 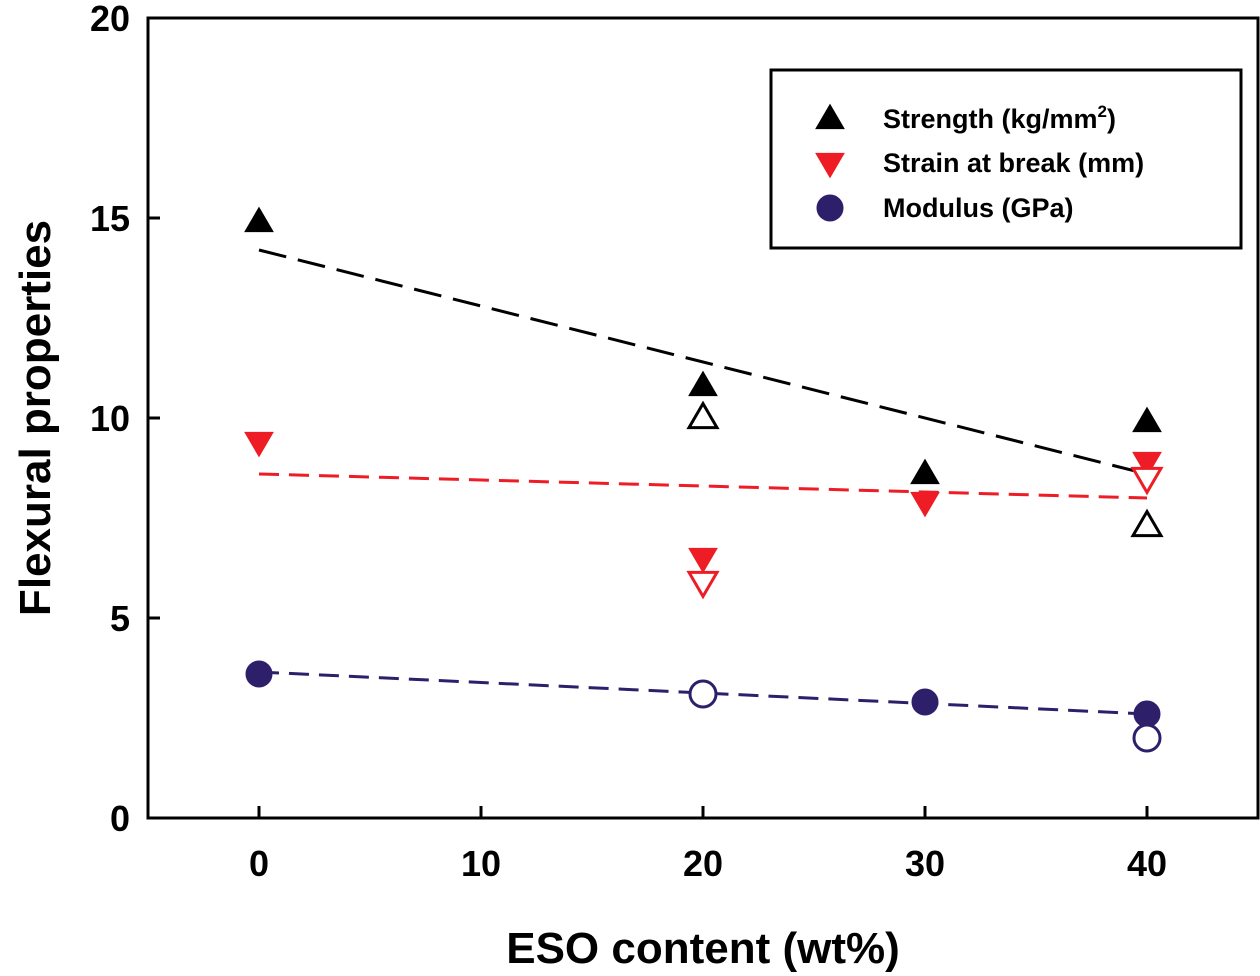 I want to click on y-tick-label: 20, so click(x=110, y=19).